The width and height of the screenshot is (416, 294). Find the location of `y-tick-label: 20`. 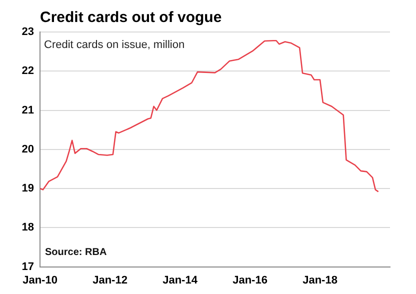

y-tick-label: 20 is located at coordinates (28, 149).